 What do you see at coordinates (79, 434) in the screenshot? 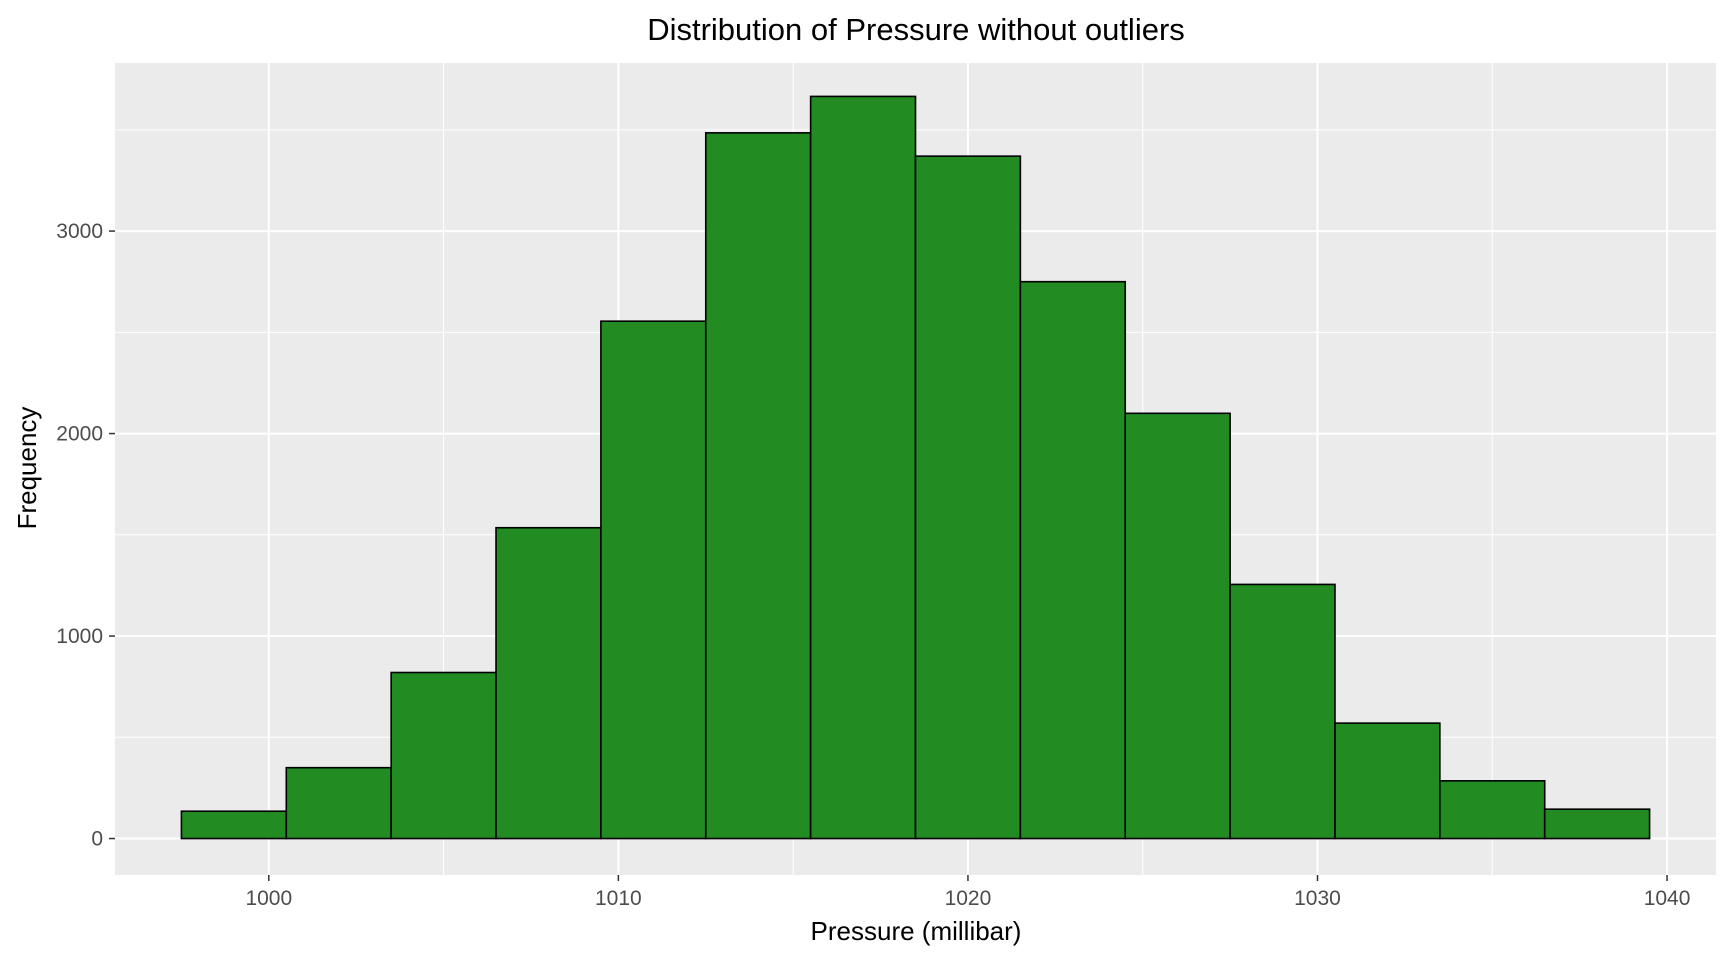
I see `y-tick-label: 2000` at bounding box center [79, 434].